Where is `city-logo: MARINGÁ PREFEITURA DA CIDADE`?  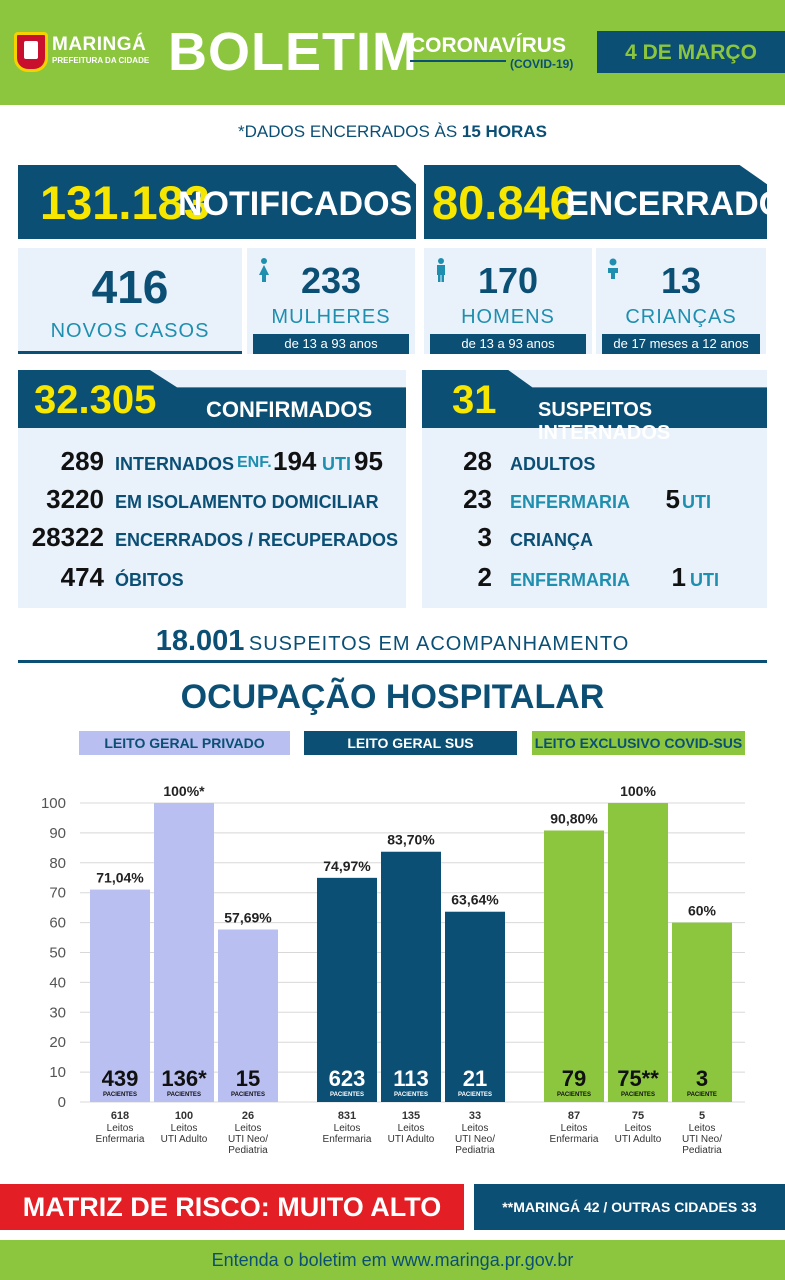
city-logo: MARINGÁ PREFEITURA DA CIDADE is located at coordinates (89, 54).